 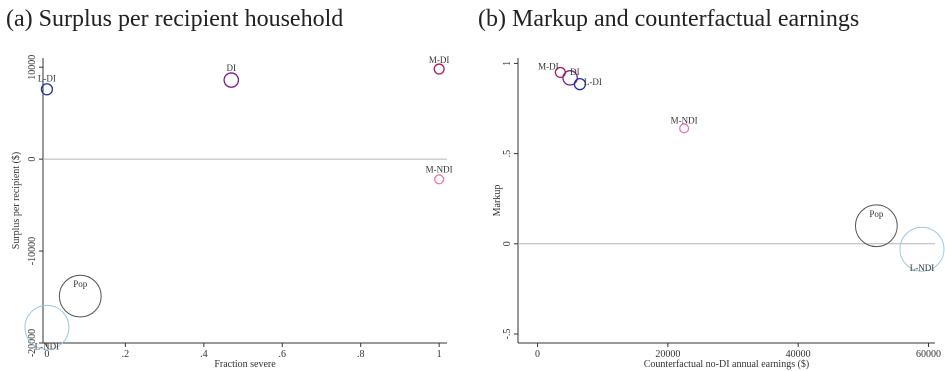 I want to click on x-tick-label: .4, so click(x=204, y=354).